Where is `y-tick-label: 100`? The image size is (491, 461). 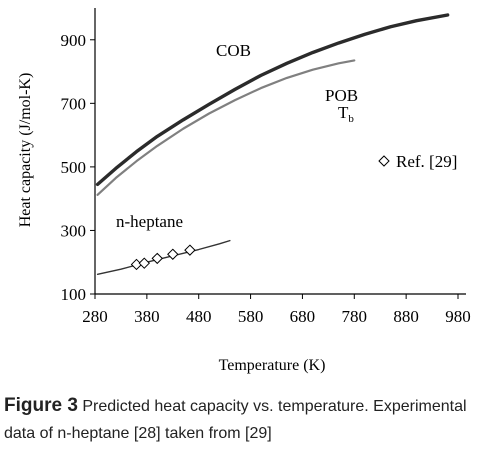
y-tick-label: 100 is located at coordinates (74, 294).